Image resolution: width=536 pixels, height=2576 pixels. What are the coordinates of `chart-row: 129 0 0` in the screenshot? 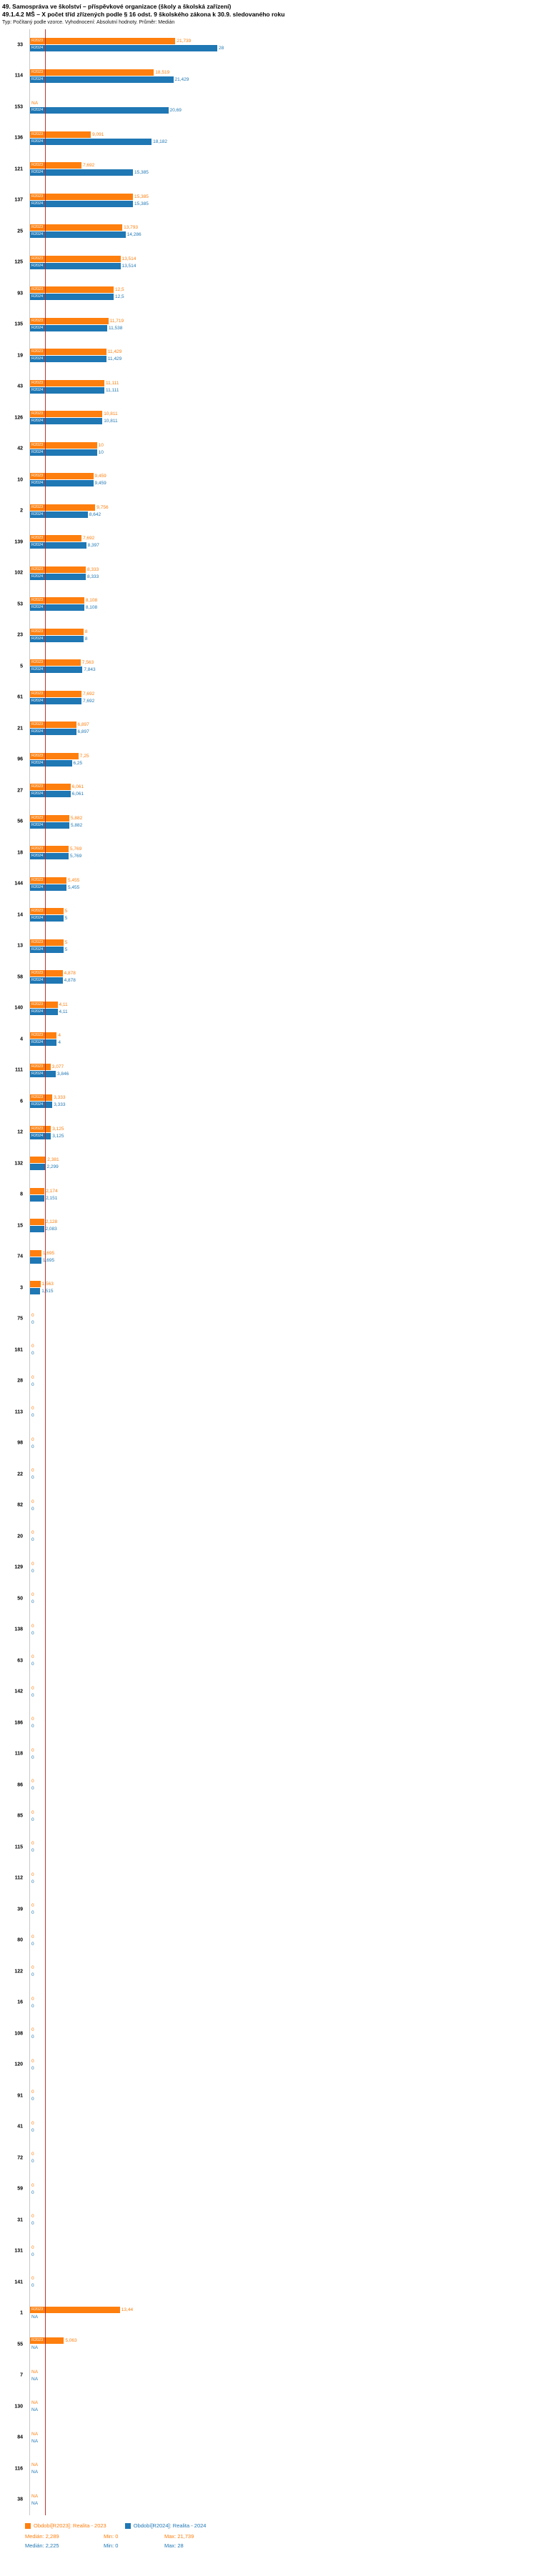 It's located at (268, 1568).